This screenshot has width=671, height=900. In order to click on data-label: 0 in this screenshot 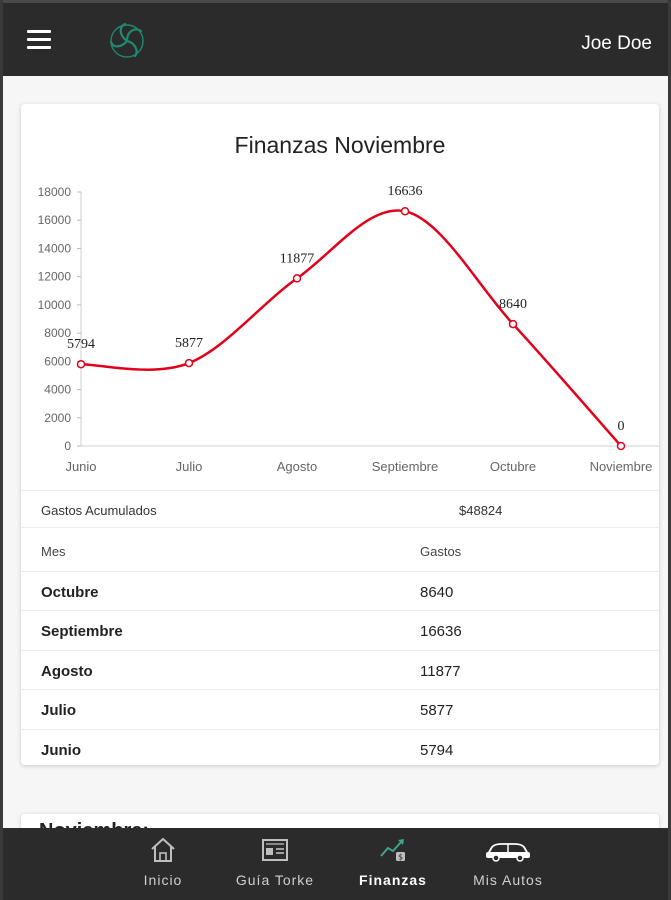, I will do `click(621, 426)`.